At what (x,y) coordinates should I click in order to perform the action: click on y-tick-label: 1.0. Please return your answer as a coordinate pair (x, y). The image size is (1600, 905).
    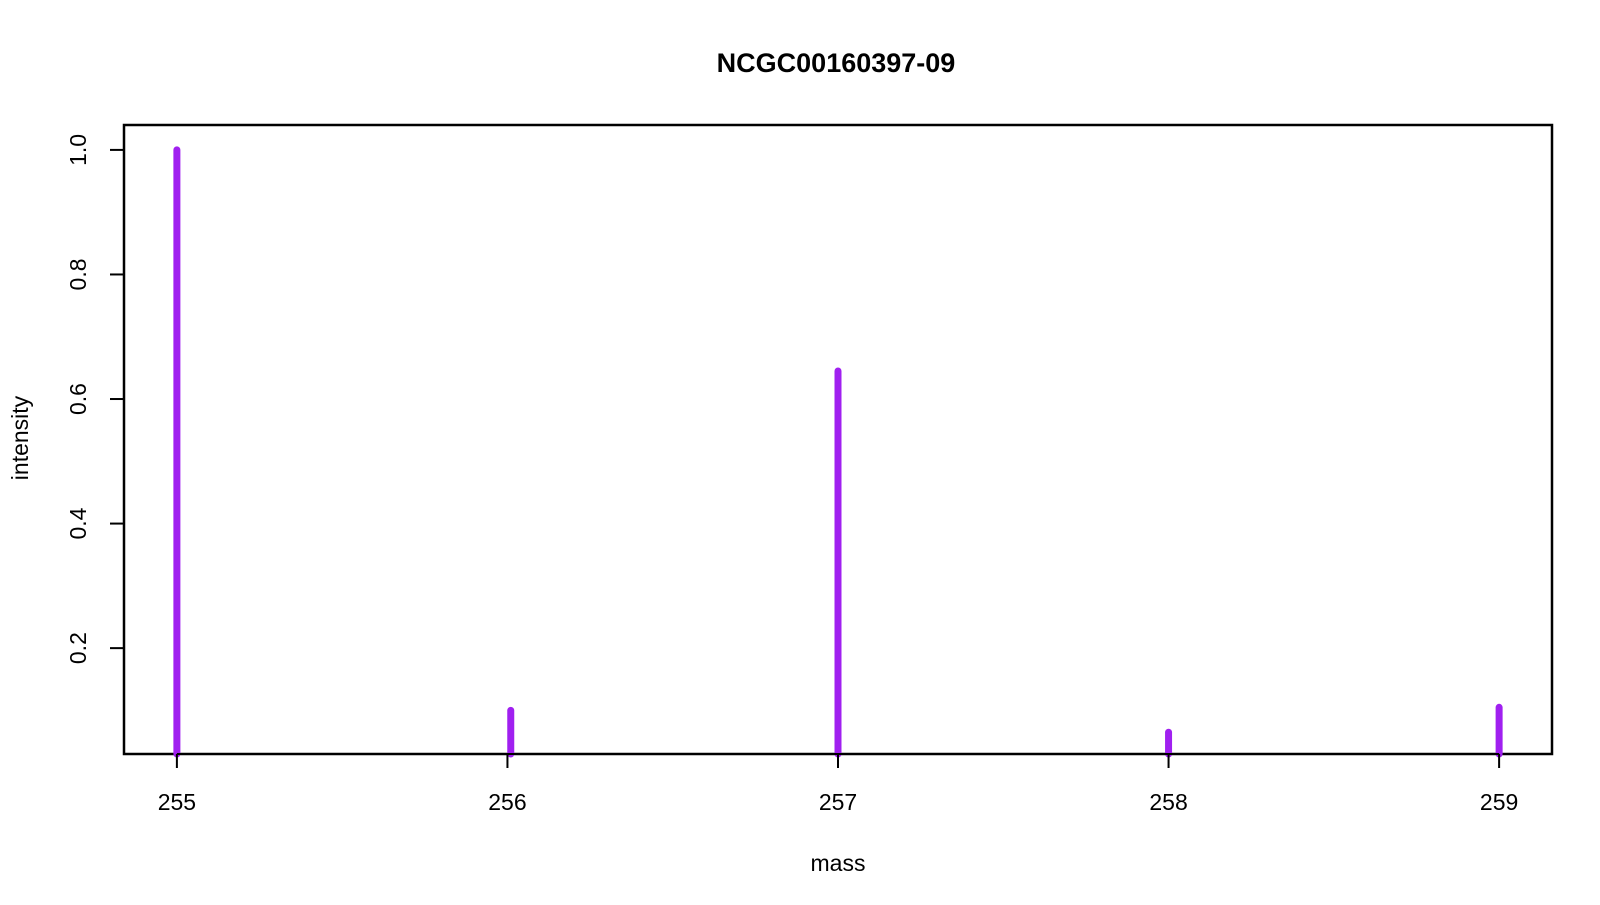
    Looking at the image, I should click on (78, 150).